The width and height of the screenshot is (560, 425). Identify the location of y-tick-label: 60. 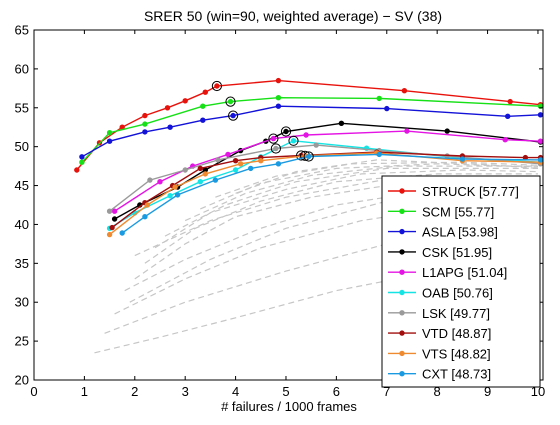
(22, 68).